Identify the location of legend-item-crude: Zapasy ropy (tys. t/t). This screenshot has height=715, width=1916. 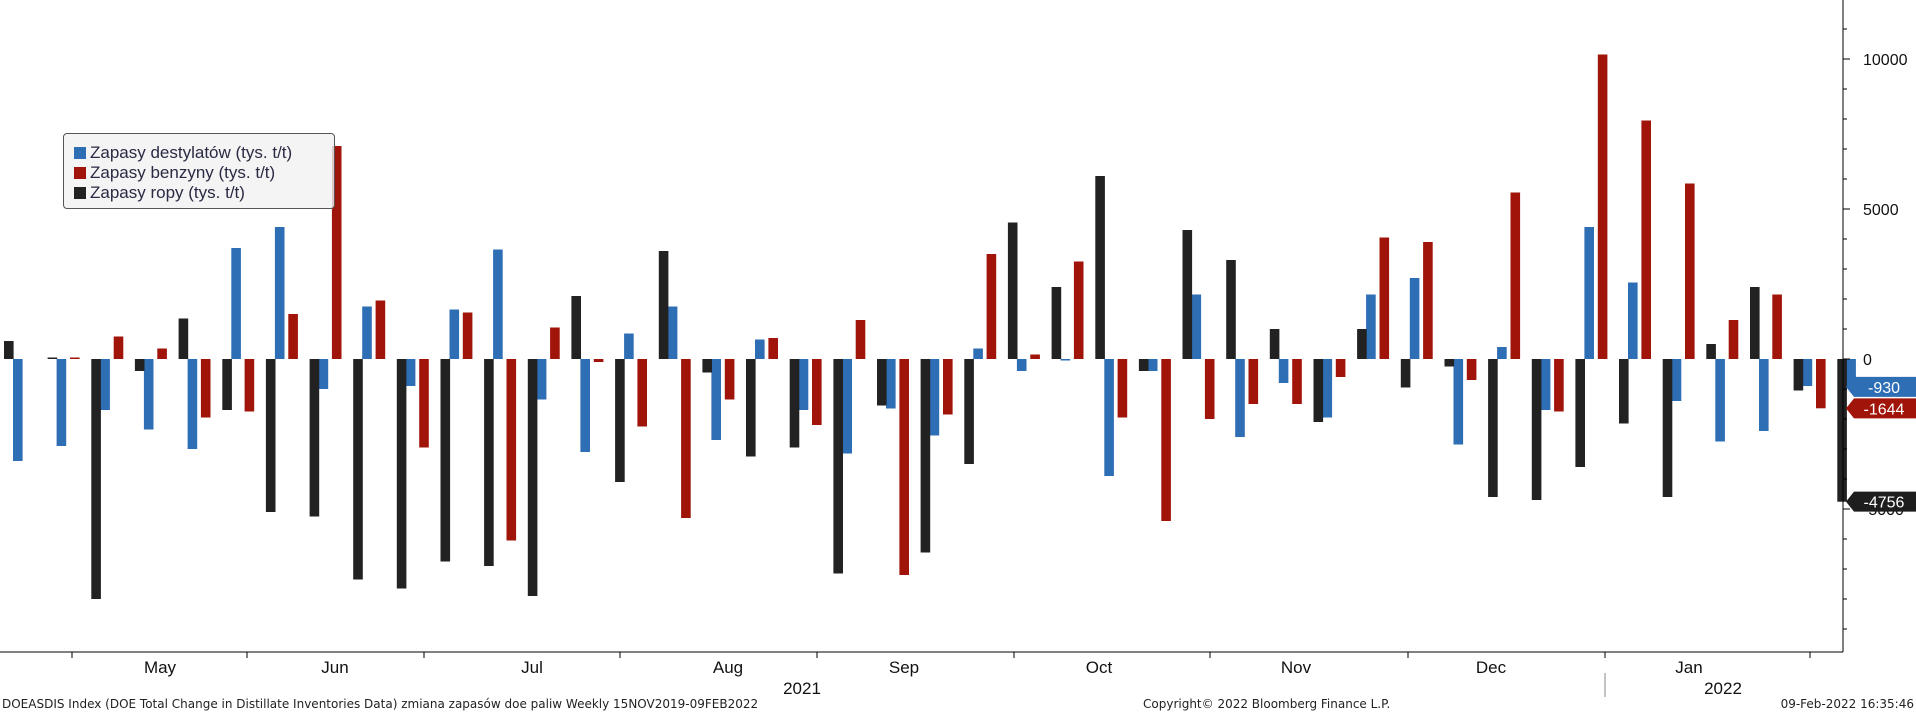
(199, 193).